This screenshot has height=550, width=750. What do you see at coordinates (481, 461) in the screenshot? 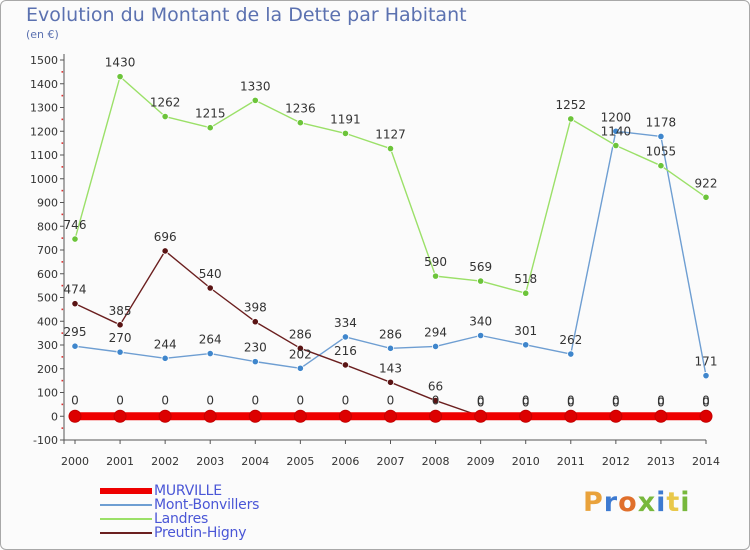
I see `x-tick-label: 2009` at bounding box center [481, 461].